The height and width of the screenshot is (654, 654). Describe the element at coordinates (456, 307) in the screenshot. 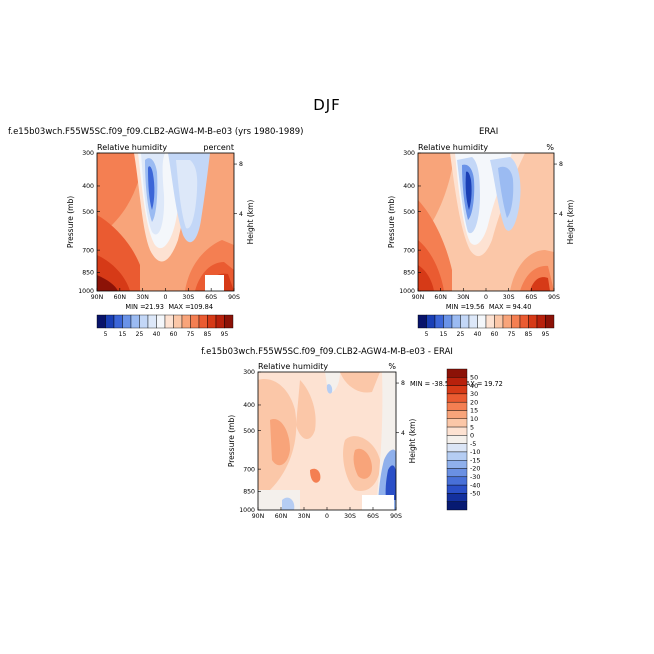

I see `obs-min-label: MIN =` at that location.